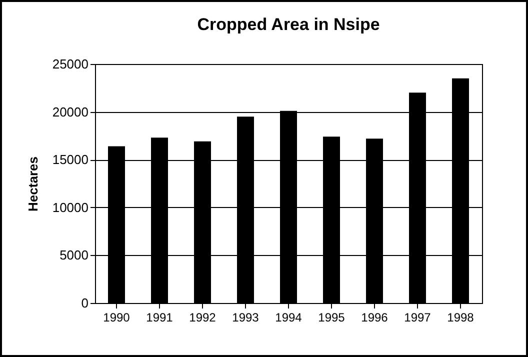 Image resolution: width=528 pixels, height=357 pixels. I want to click on x-tick-label: 1995, so click(332, 317).